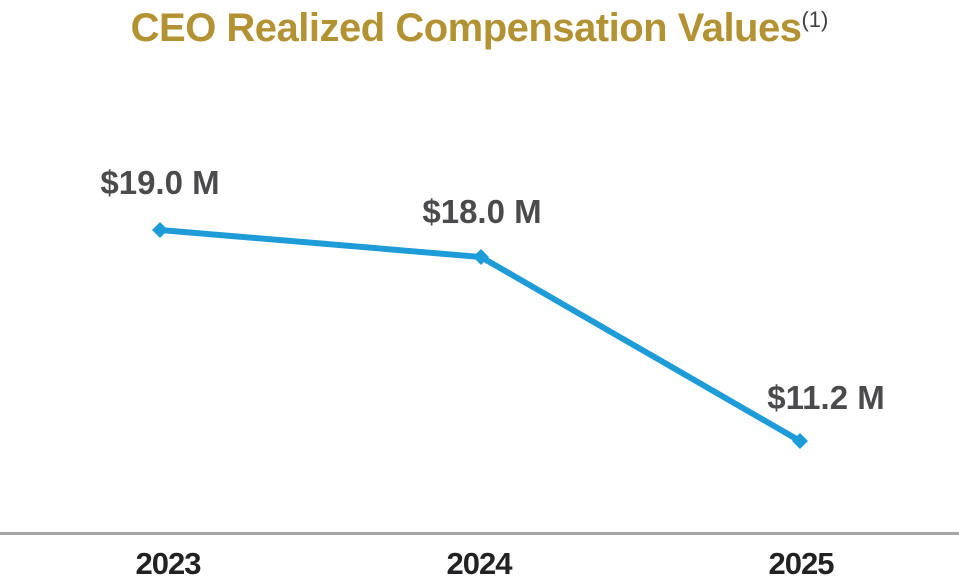 The image size is (959, 584). What do you see at coordinates (479, 563) in the screenshot?
I see `x-axis-label-2024: 2024` at bounding box center [479, 563].